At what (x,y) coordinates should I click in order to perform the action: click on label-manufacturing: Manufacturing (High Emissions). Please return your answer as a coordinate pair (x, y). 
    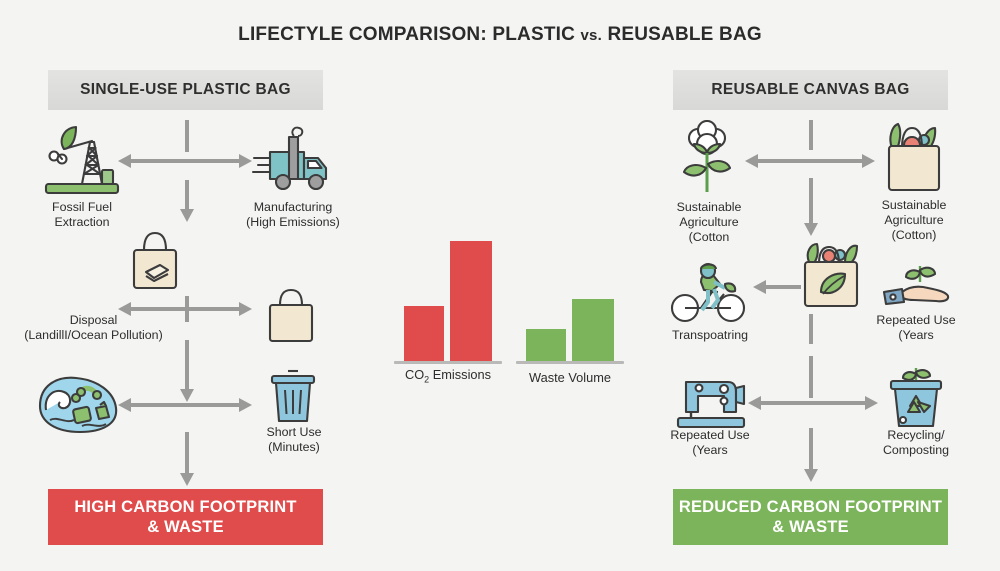
    Looking at the image, I should click on (293, 214).